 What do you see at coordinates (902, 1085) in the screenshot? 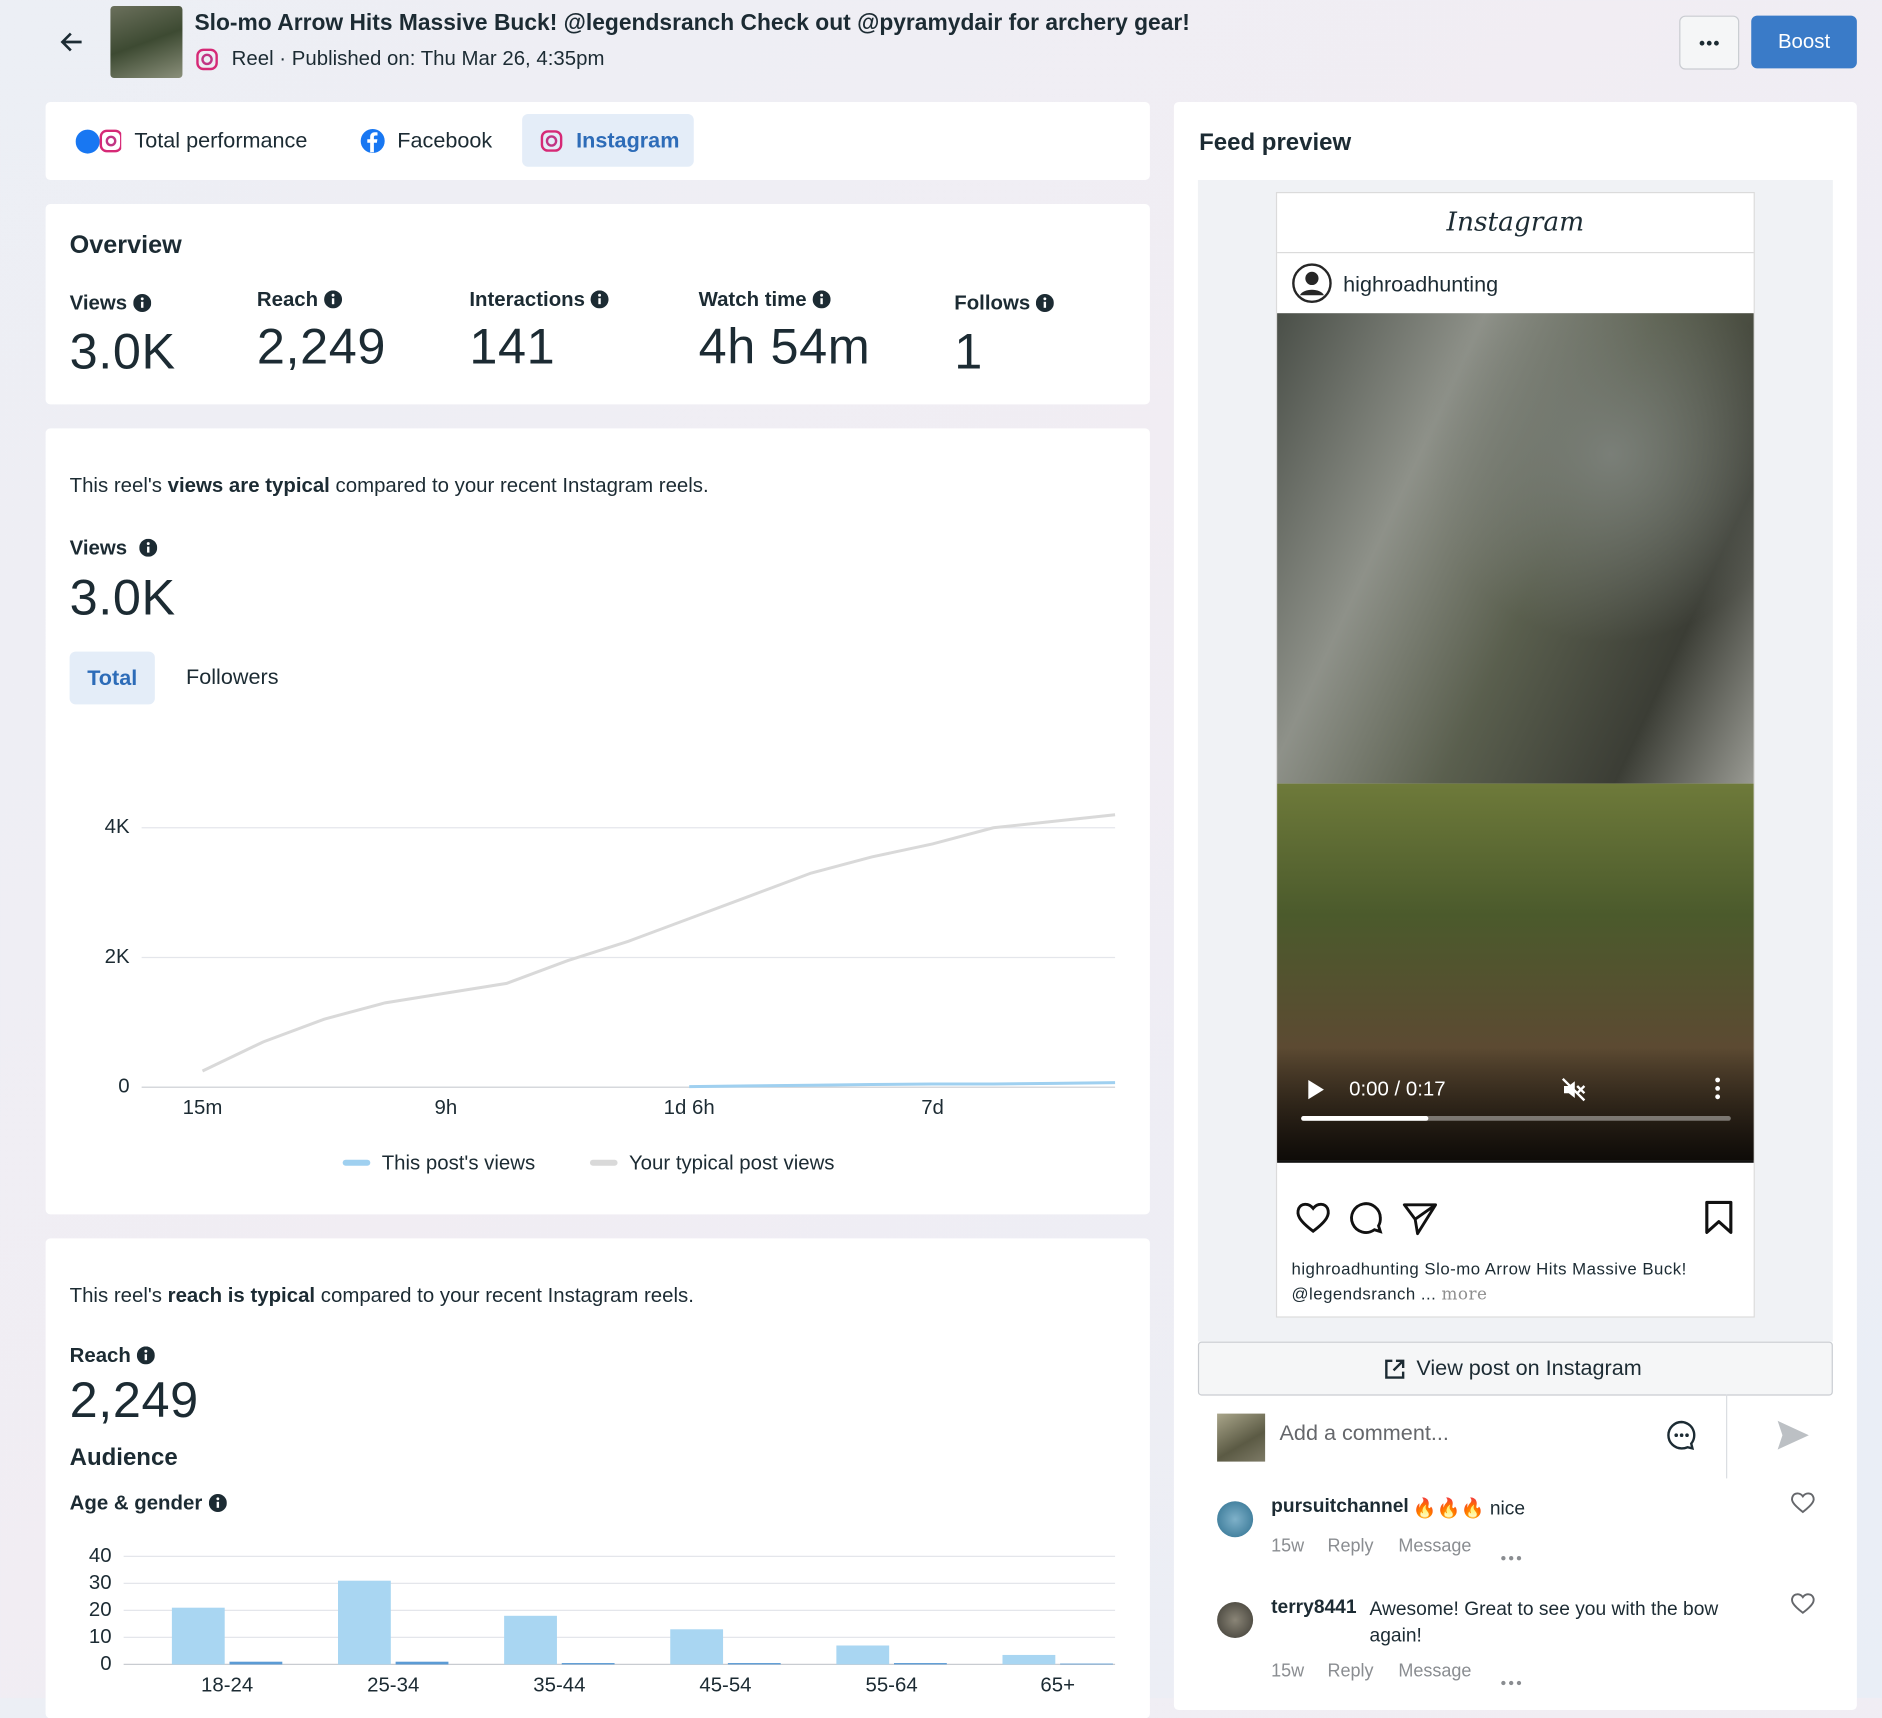
I see `series-line` at bounding box center [902, 1085].